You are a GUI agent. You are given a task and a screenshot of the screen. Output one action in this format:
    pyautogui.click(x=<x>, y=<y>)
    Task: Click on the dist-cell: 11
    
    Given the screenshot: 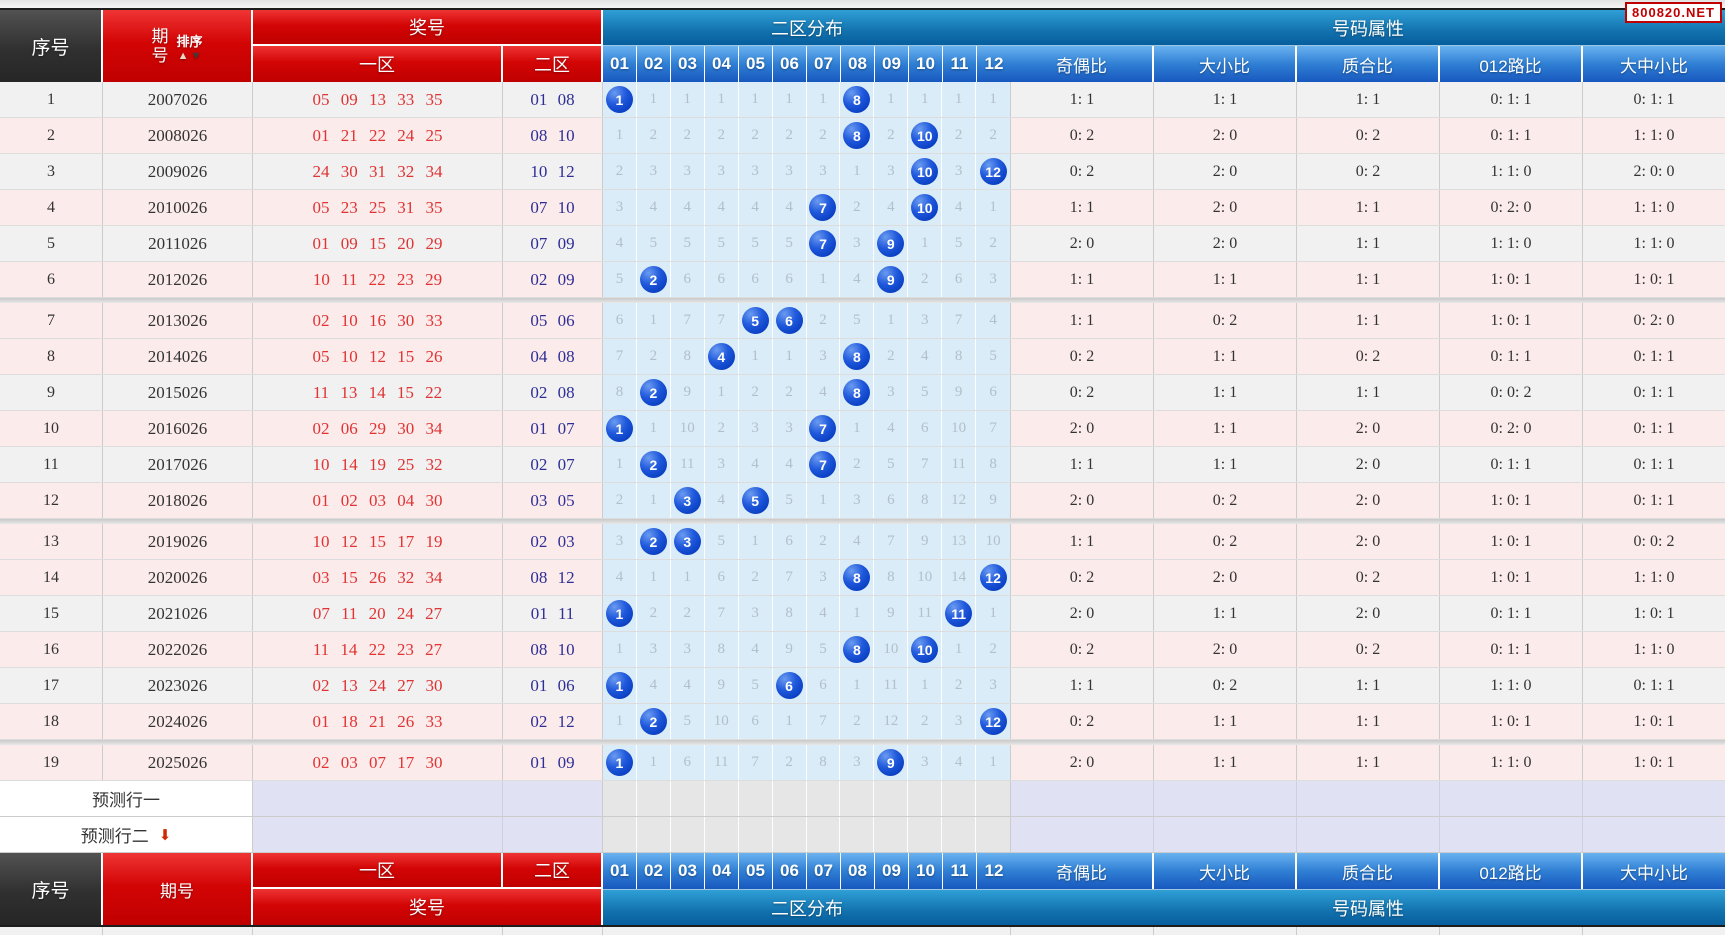 What is the action you would take?
    pyautogui.click(x=959, y=613)
    